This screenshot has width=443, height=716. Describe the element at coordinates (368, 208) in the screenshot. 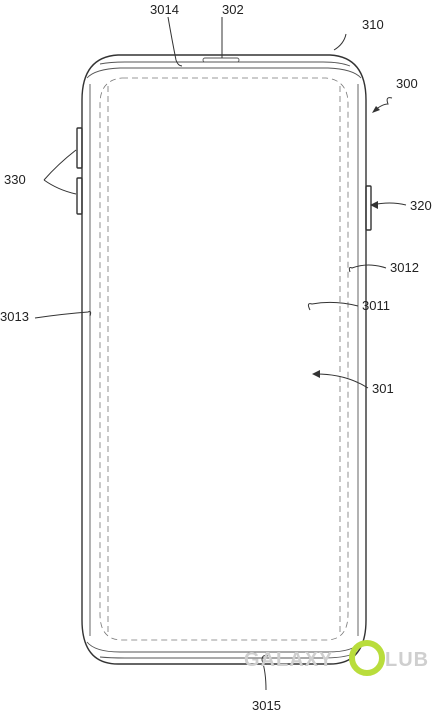

I see `right-button` at that location.